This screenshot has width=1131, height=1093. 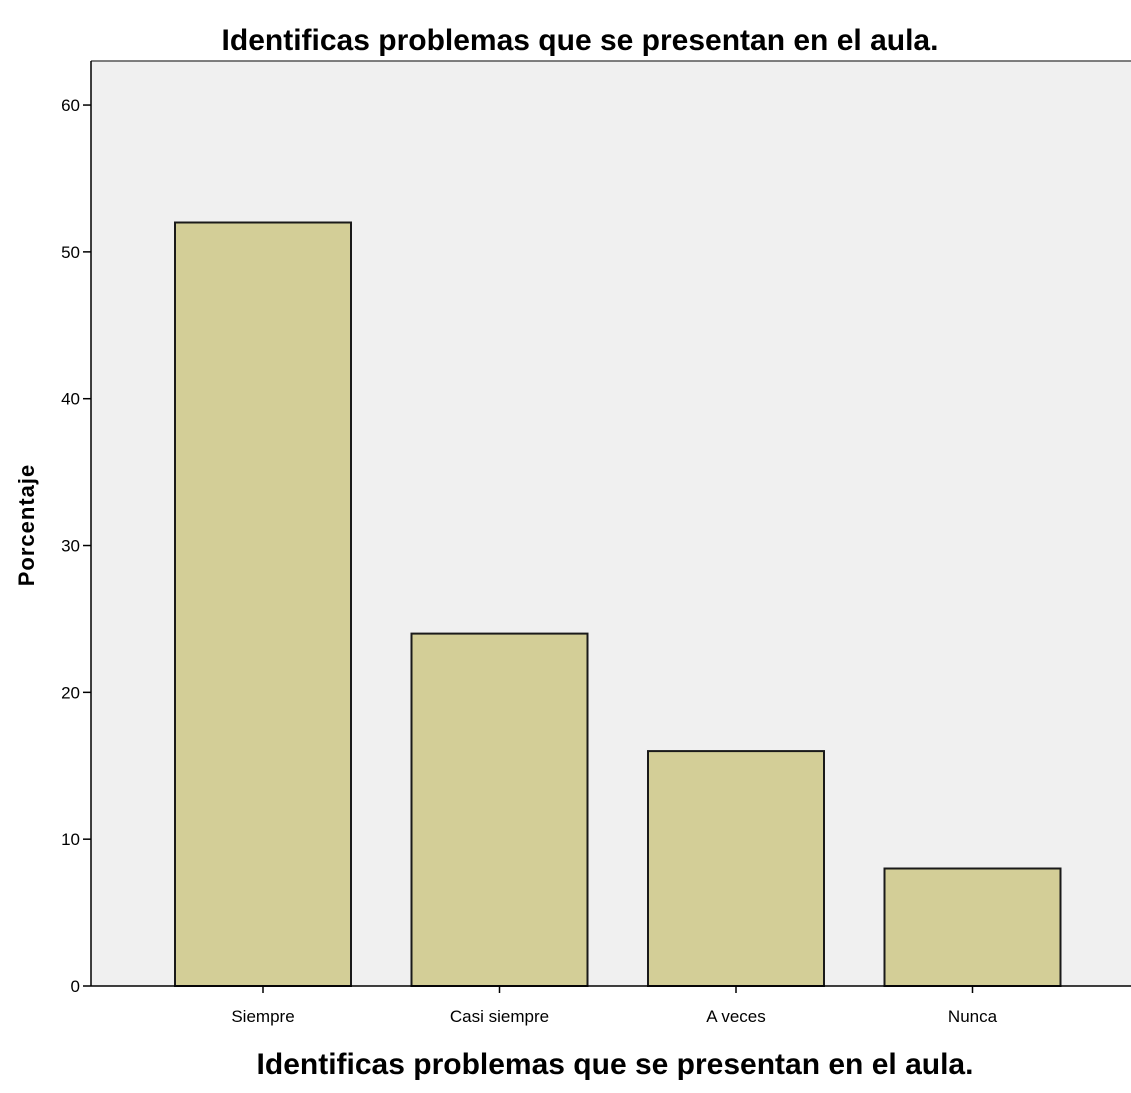 I want to click on x-tick-label: Nunca, so click(x=973, y=1016).